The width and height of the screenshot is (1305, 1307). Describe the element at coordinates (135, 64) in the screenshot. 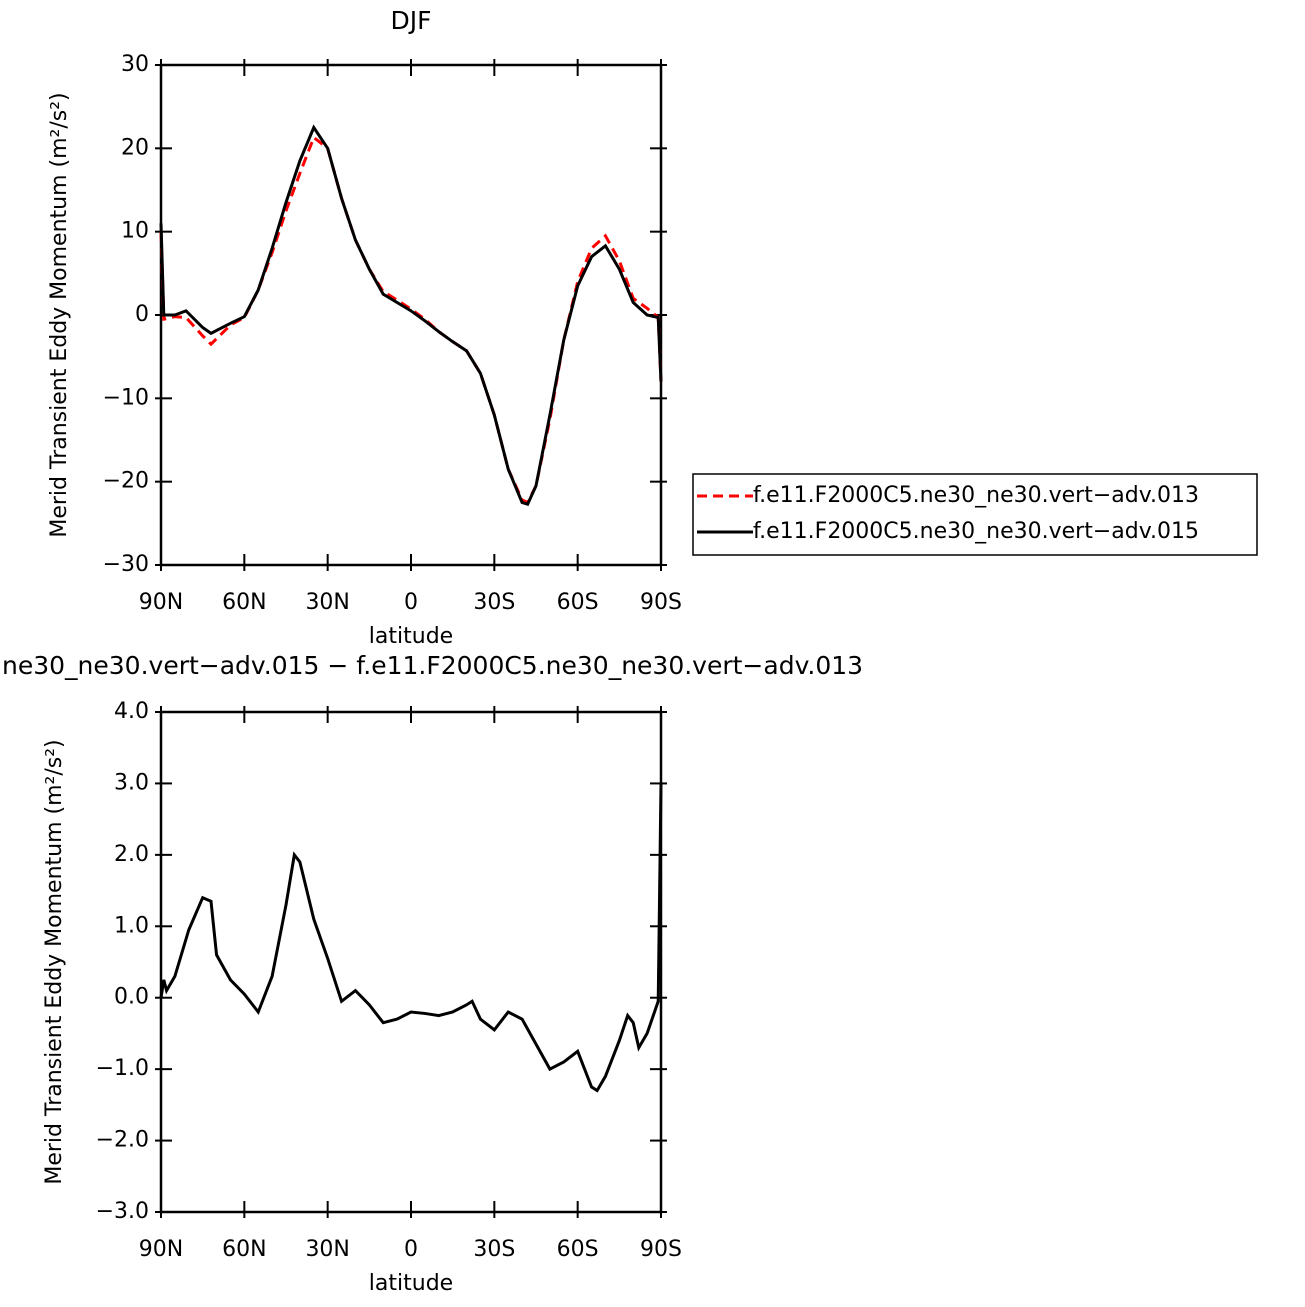

I see `y-tick-label: 30` at that location.